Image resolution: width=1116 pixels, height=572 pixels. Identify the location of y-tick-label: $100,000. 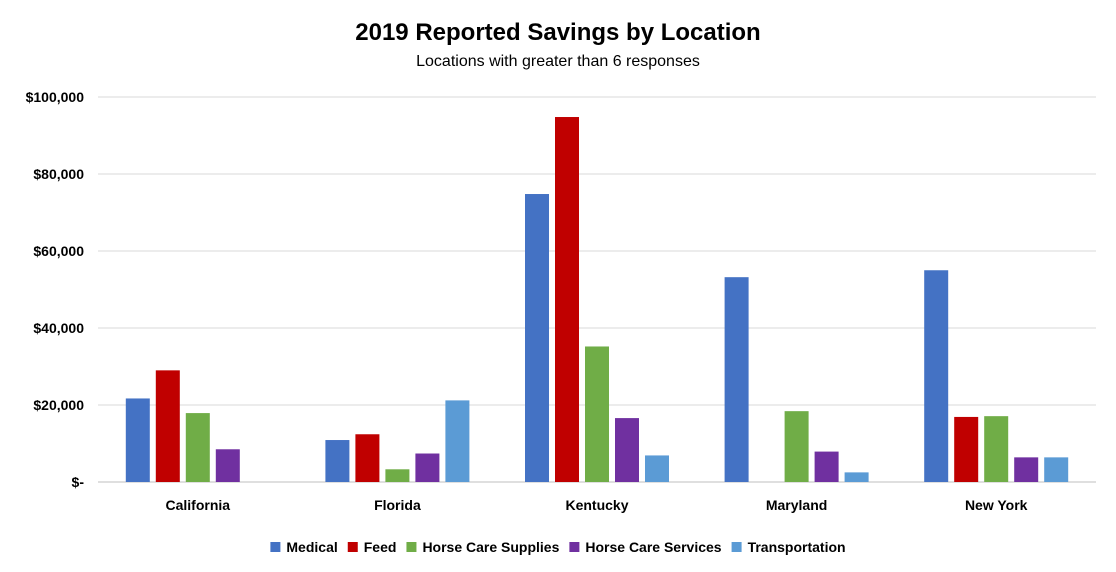
(55, 97).